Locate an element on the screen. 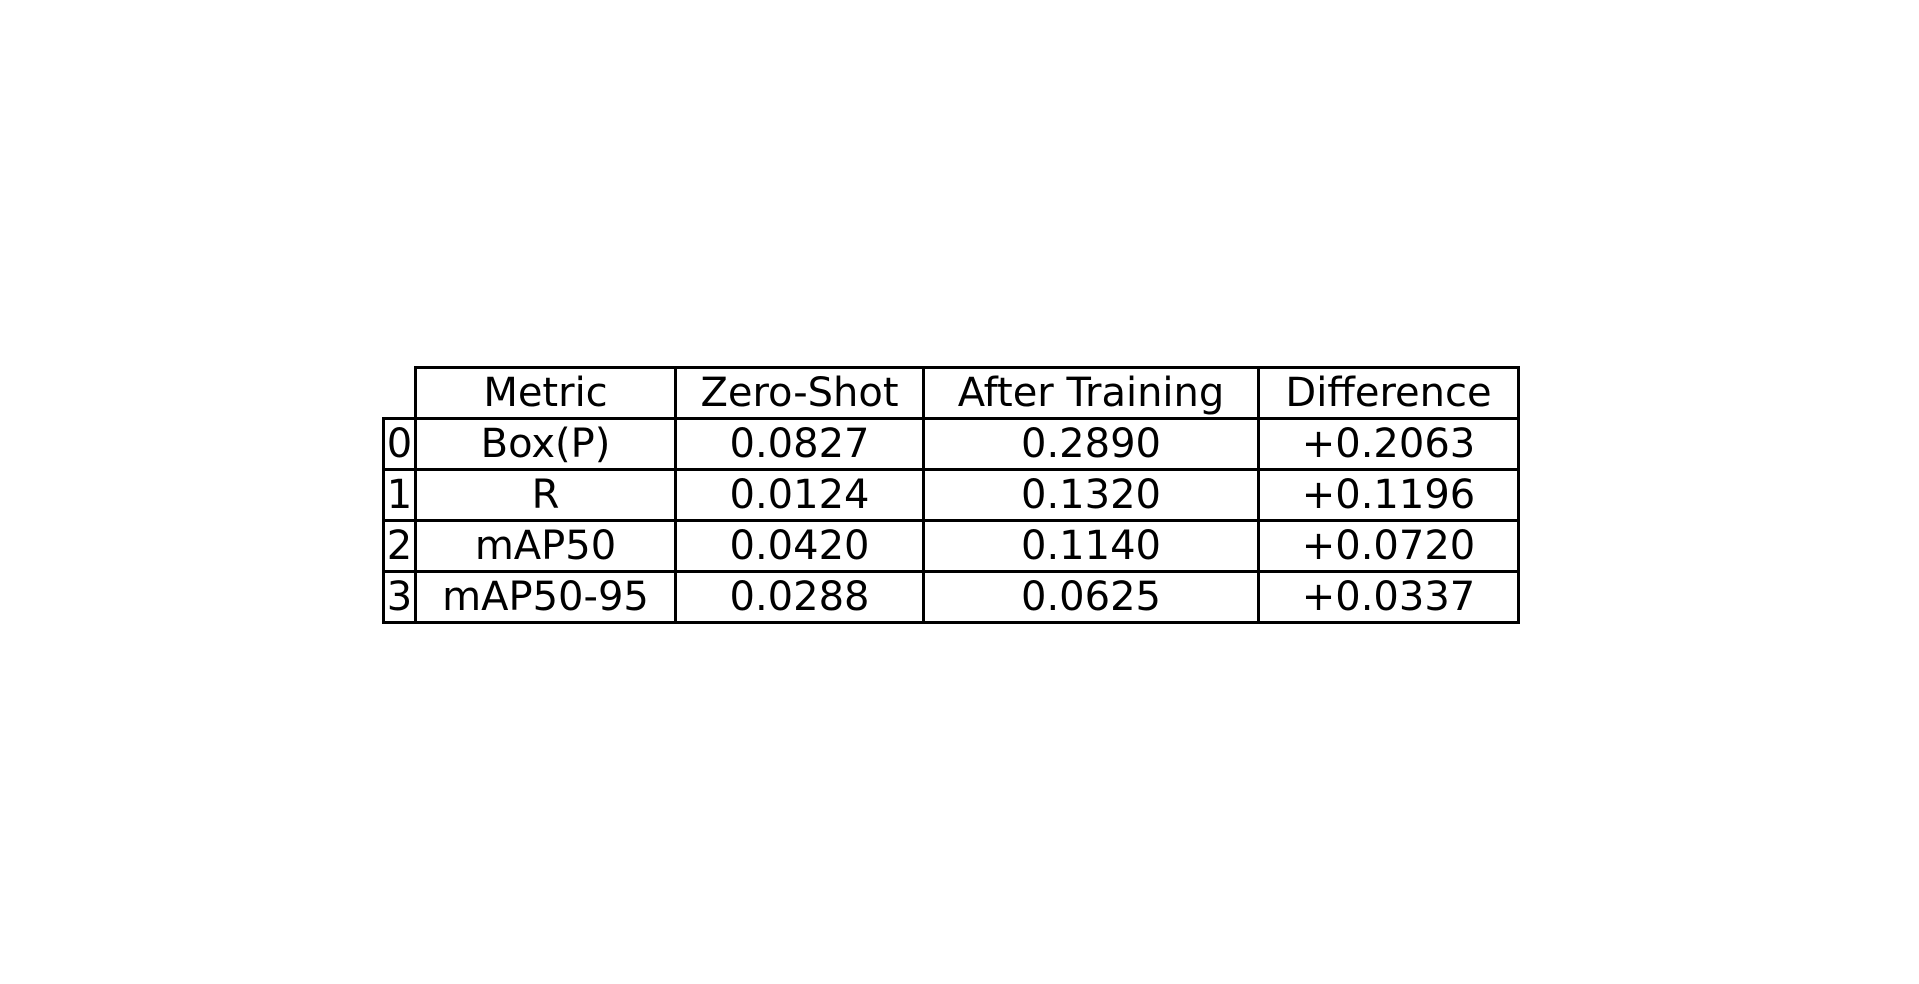 The image size is (1919, 984). table-row: 1 R 0.0124 0.1320 +0.1196 is located at coordinates (951, 495).